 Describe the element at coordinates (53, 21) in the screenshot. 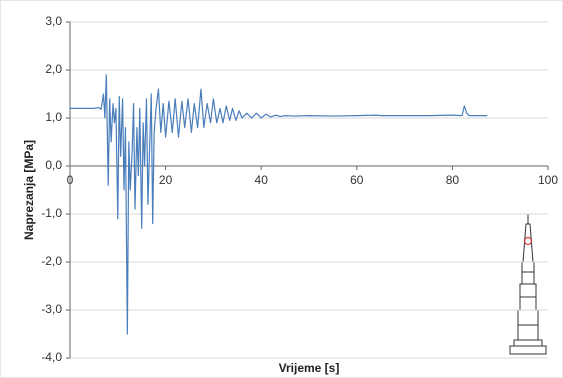

I see `y-tick-label: 3,0` at that location.